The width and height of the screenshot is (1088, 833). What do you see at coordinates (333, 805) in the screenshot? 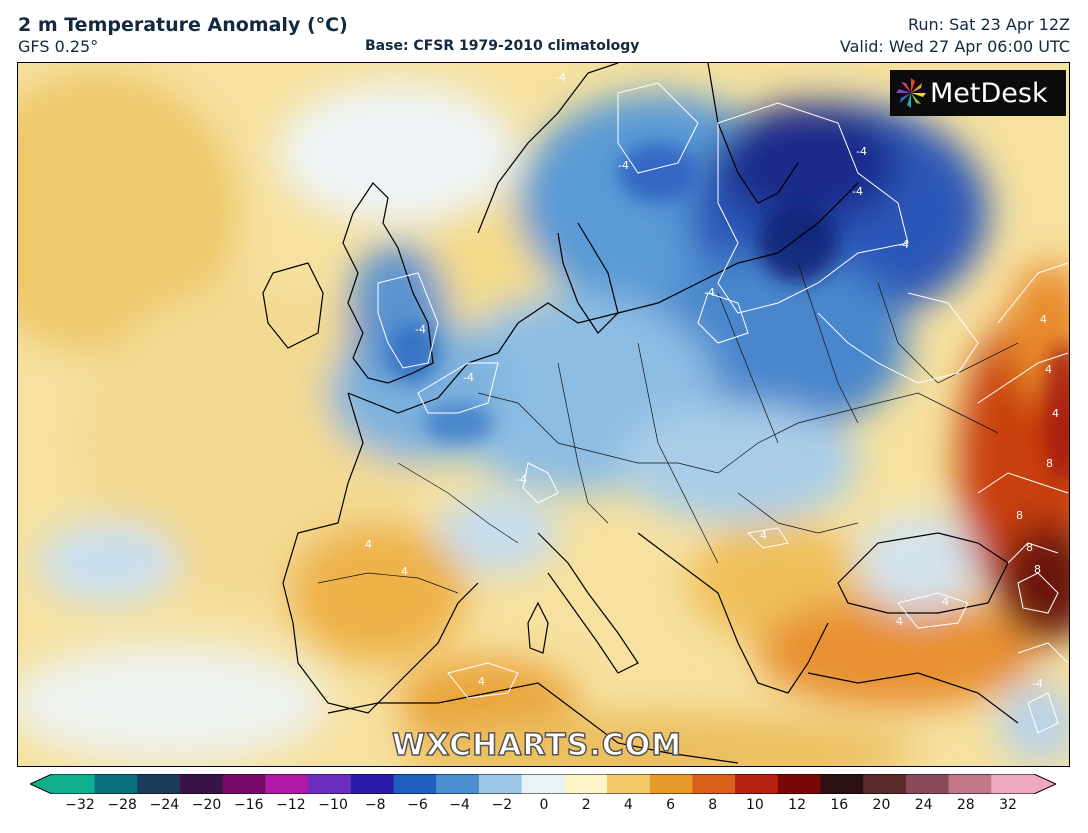
I see `colorbar-tick-label: −10` at bounding box center [333, 805].